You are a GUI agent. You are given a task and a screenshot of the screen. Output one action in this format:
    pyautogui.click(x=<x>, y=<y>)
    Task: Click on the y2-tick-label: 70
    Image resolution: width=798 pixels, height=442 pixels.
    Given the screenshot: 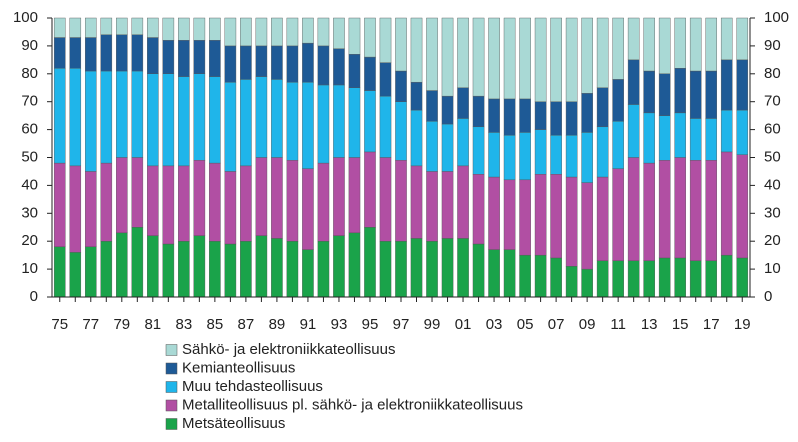 What is the action you would take?
    pyautogui.click(x=772, y=101)
    